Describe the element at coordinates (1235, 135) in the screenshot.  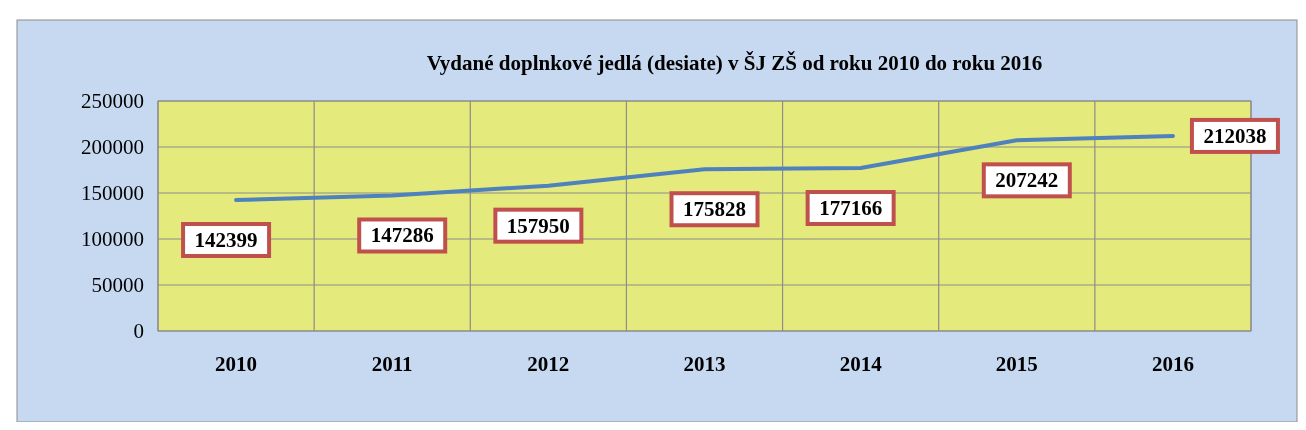
I see `data-label: 212038` at that location.